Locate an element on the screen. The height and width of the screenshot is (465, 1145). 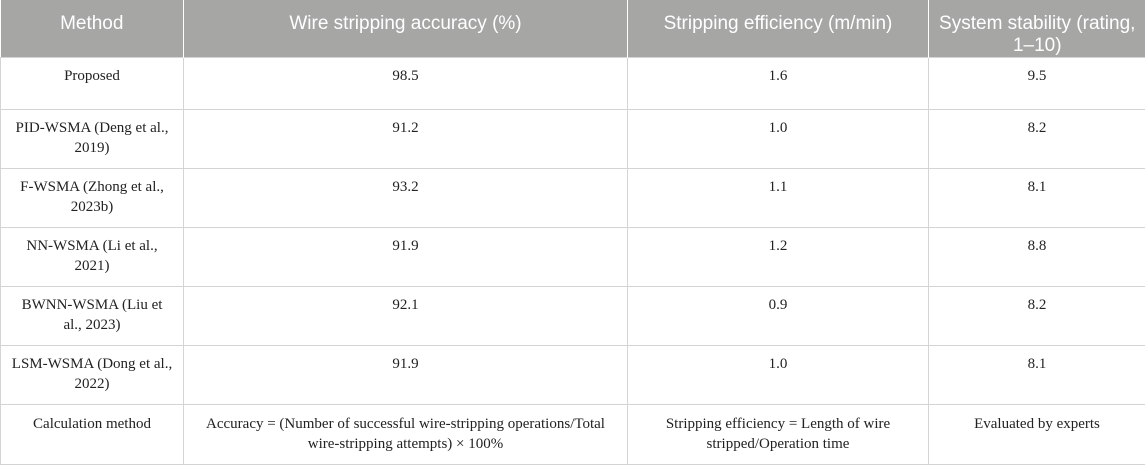
accuracy-cell: 93.2 is located at coordinates (405, 198).